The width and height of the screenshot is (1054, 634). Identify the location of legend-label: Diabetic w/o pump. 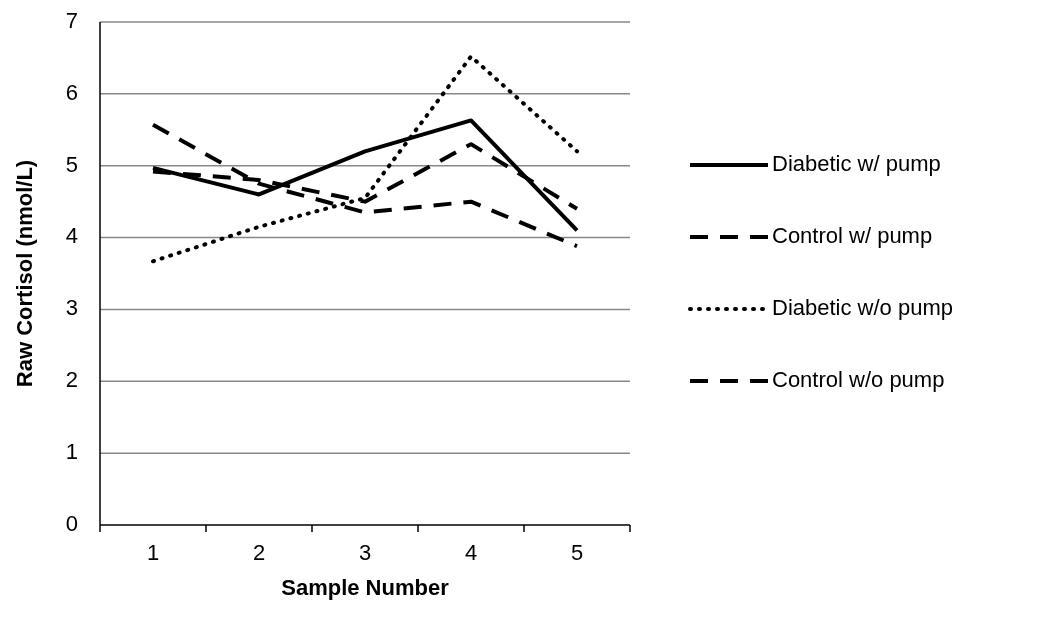
(862, 307).